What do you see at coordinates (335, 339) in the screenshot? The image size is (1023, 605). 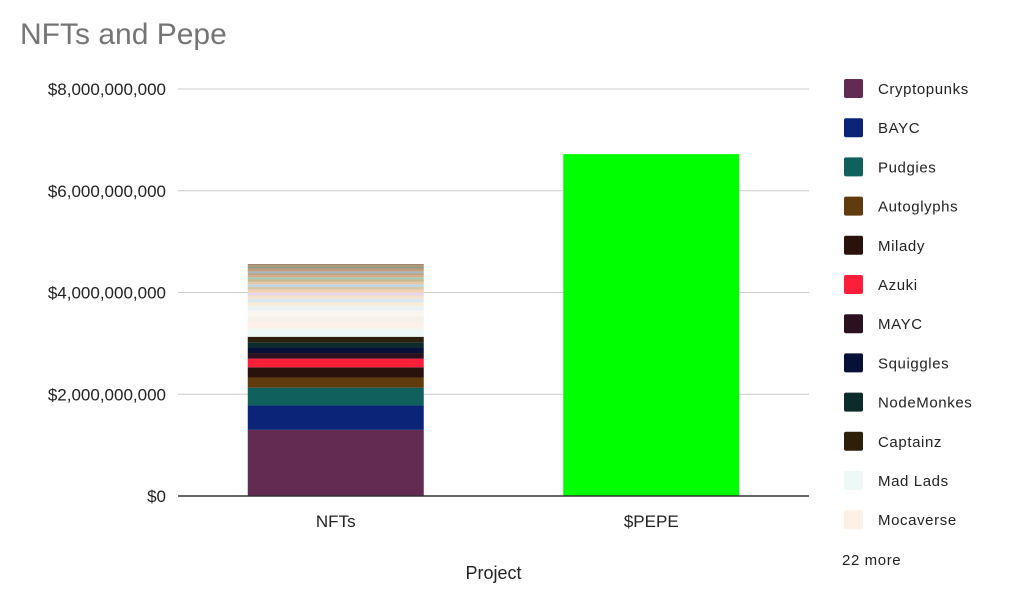 I see `bar-segment-captainz` at bounding box center [335, 339].